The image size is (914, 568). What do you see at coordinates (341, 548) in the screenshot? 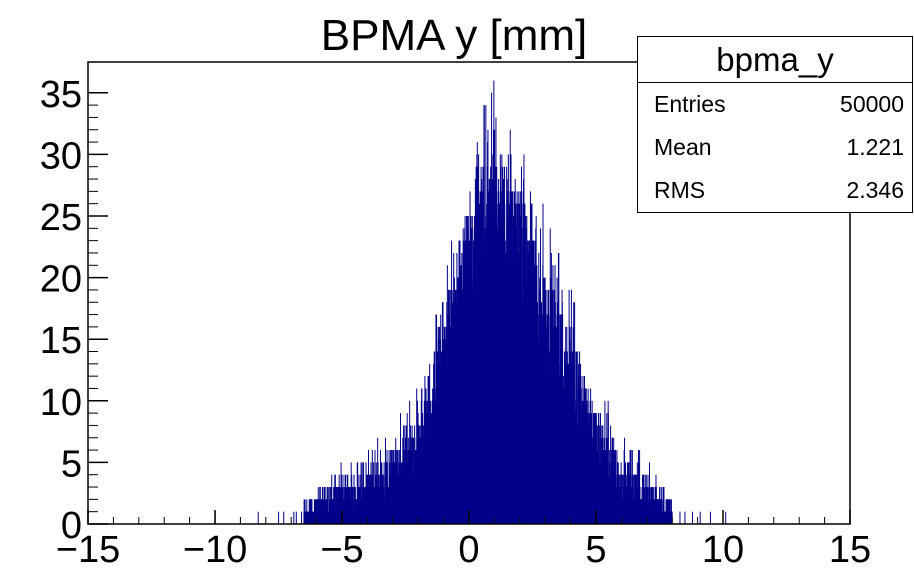
I see `x-tick-label: −5` at bounding box center [341, 548].